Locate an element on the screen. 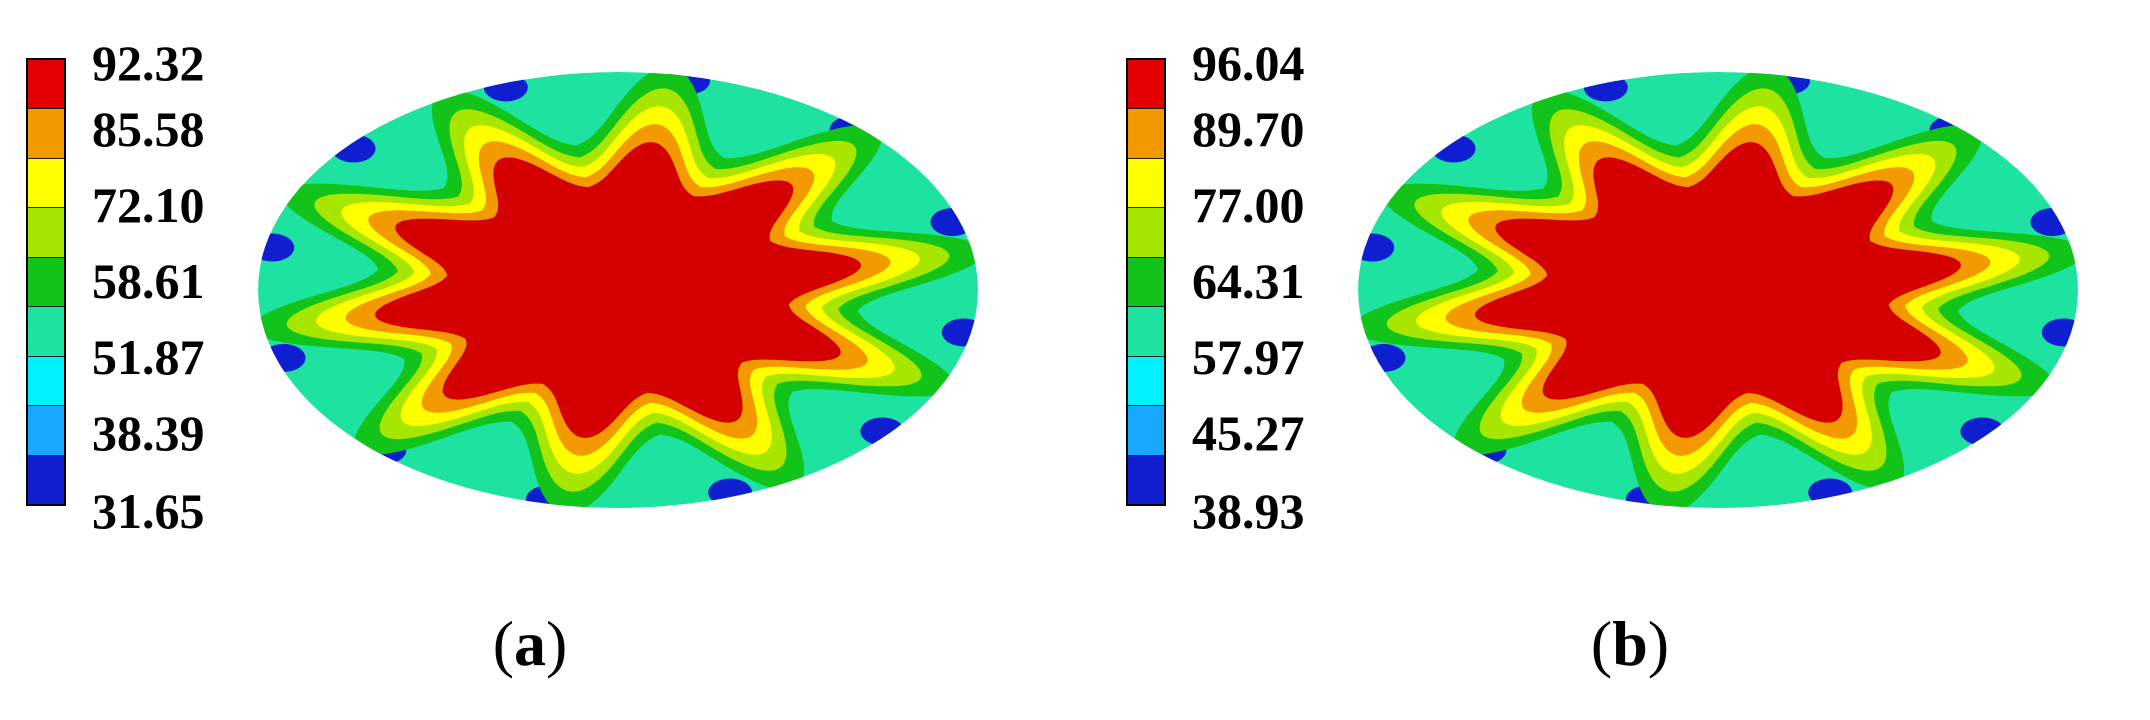  legend-value: 92.32 is located at coordinates (148, 63).